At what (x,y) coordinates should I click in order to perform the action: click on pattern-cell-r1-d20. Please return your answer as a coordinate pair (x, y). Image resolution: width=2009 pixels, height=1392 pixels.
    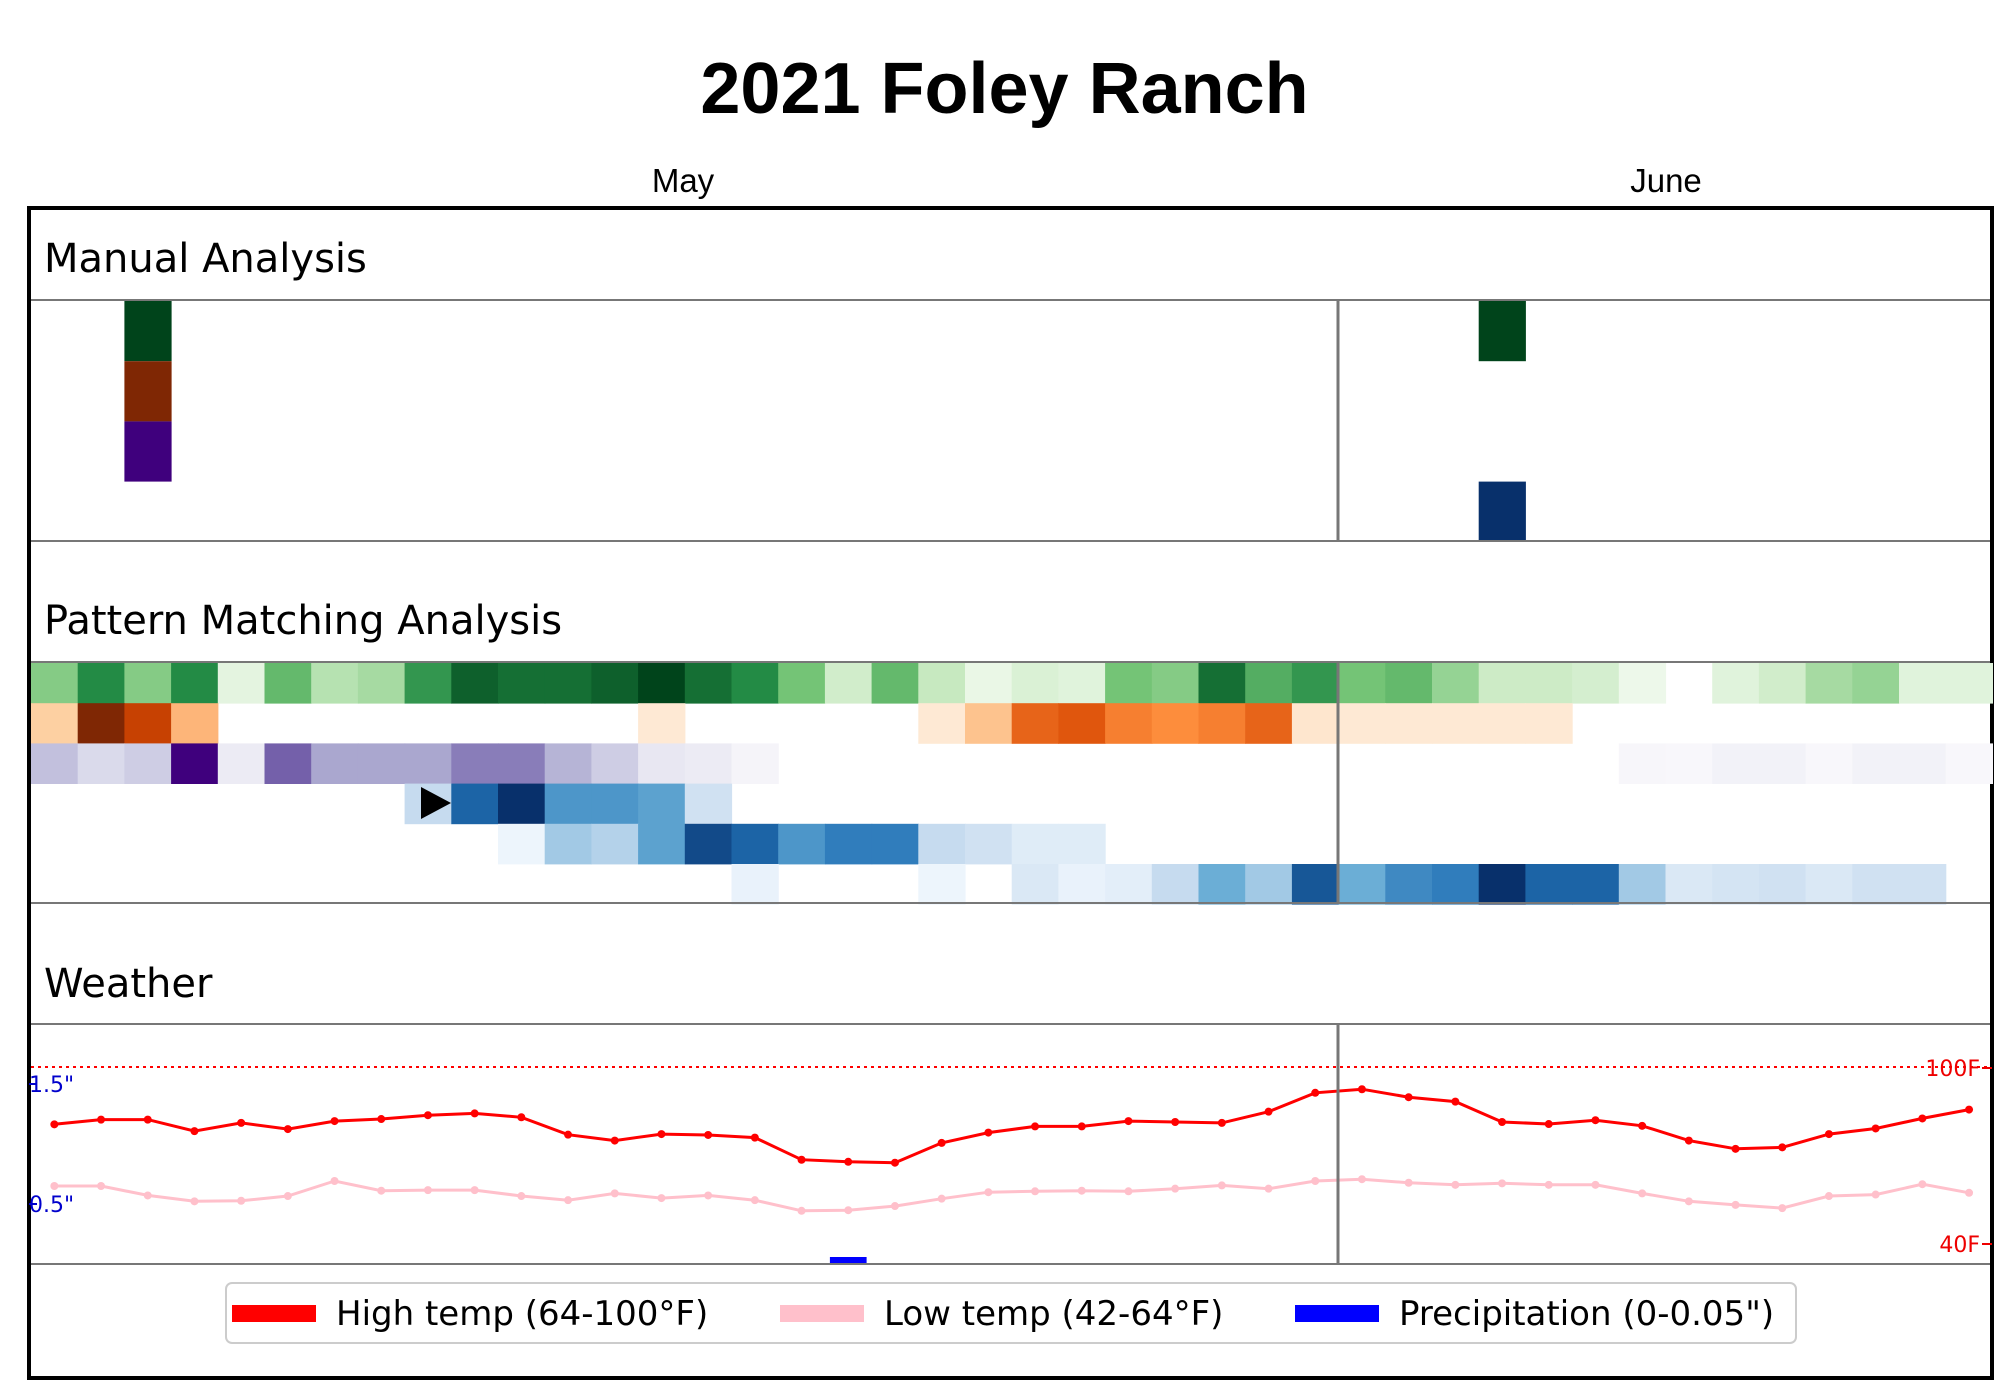
    Looking at the image, I should click on (989, 723).